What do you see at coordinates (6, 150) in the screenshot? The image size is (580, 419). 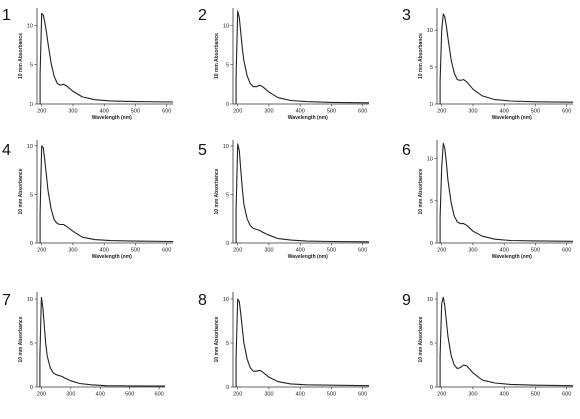 I see `panel-number: 4` at bounding box center [6, 150].